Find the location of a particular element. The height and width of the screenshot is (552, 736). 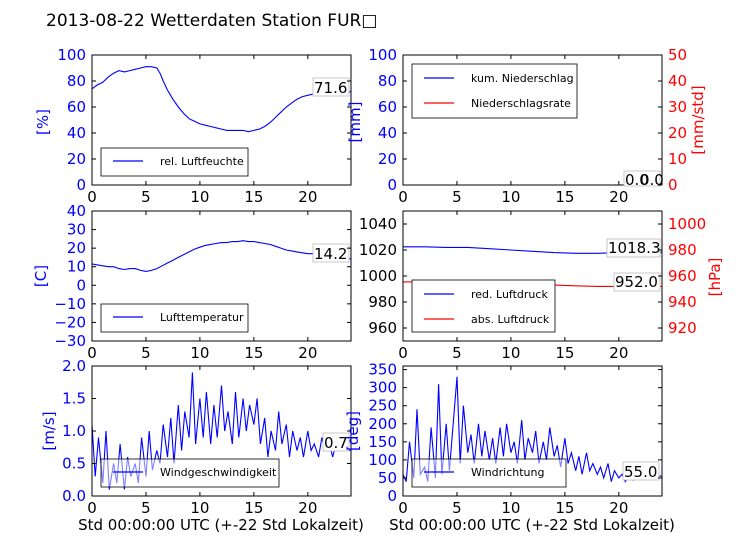

temperature-ytick-label-3: 0 is located at coordinates (81, 285).